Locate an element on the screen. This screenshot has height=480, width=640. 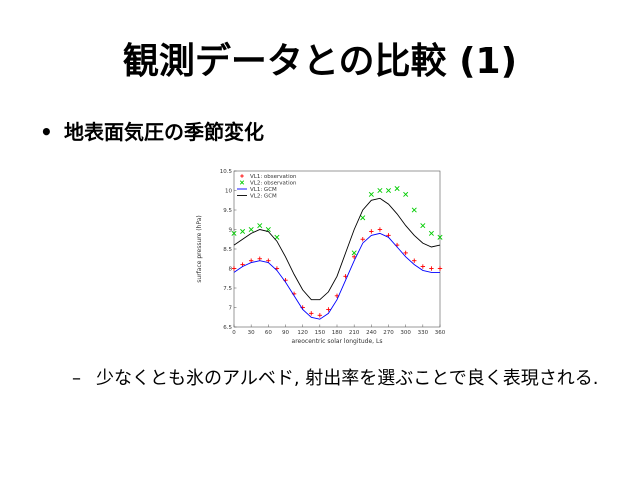
sub-bullet-text: 少なくとも氷のアルベド, 射出率を選ぶことで良く表現される. is located at coordinates (347, 378).